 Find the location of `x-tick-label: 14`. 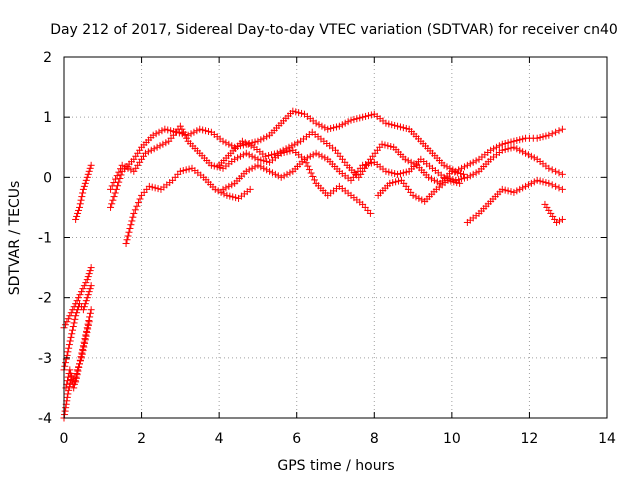

x-tick-label: 14 is located at coordinates (607, 439).